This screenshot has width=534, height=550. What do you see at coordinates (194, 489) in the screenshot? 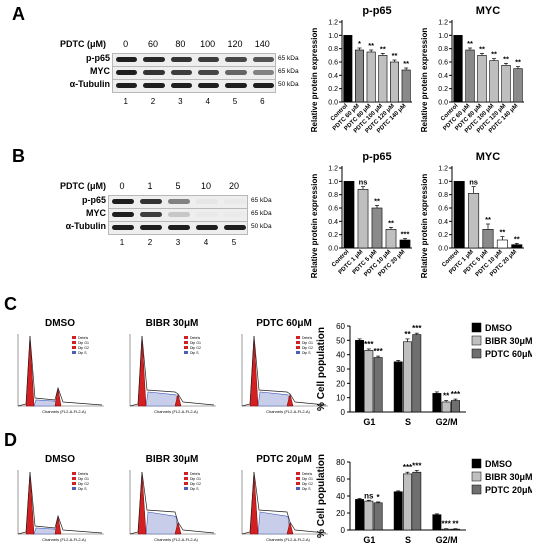
I see `flow-legend-label: Dip S` at bounding box center [194, 489].